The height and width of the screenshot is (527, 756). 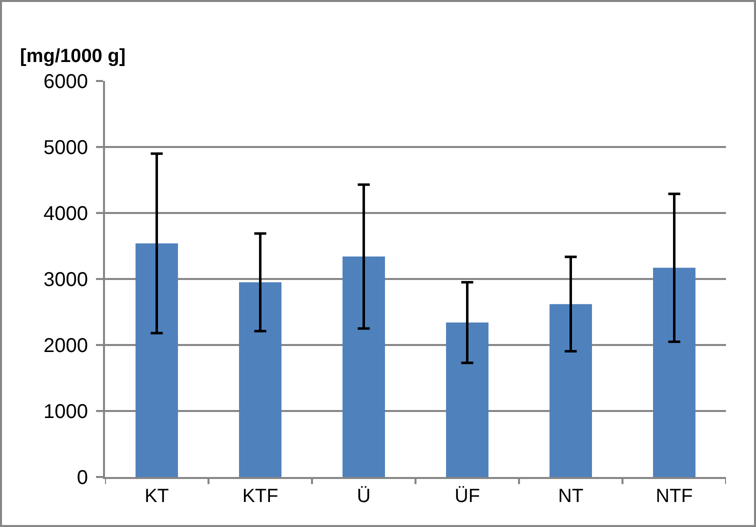 I want to click on x-tick-label: KT, so click(x=157, y=496).